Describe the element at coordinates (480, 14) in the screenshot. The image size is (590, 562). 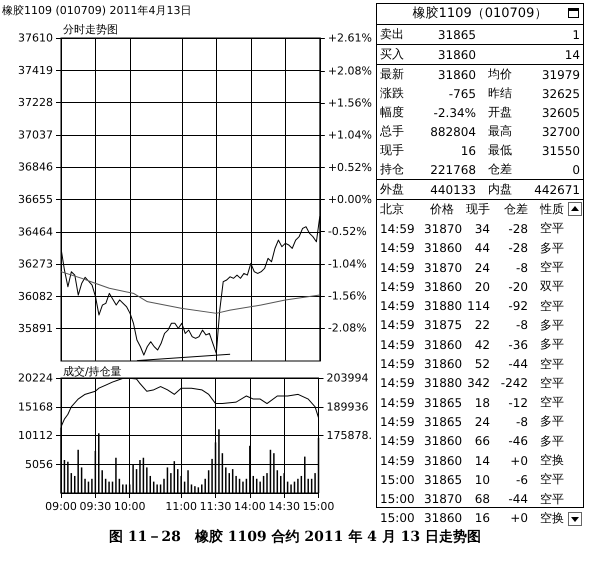
I see `text: 橡胶1109（010709）` at that location.